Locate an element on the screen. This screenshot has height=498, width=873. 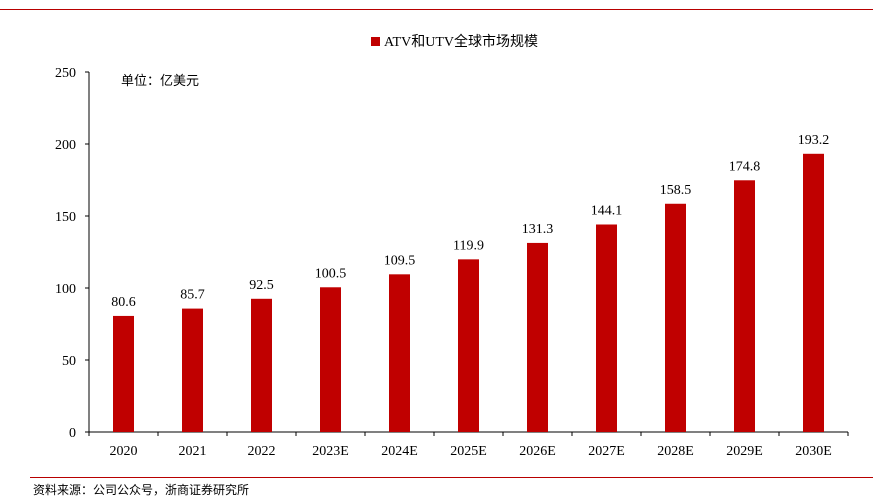
x-tick-label: 2030E is located at coordinates (813, 451).